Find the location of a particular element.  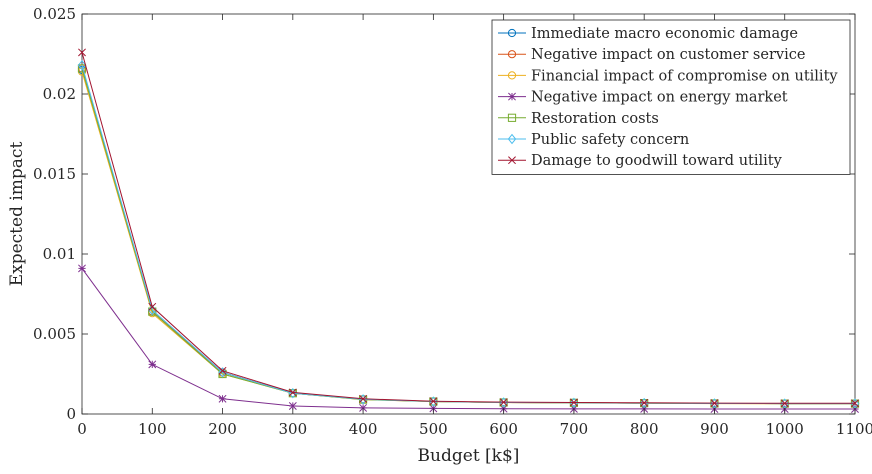

y-tick-label: 0.015 is located at coordinates (54, 174).